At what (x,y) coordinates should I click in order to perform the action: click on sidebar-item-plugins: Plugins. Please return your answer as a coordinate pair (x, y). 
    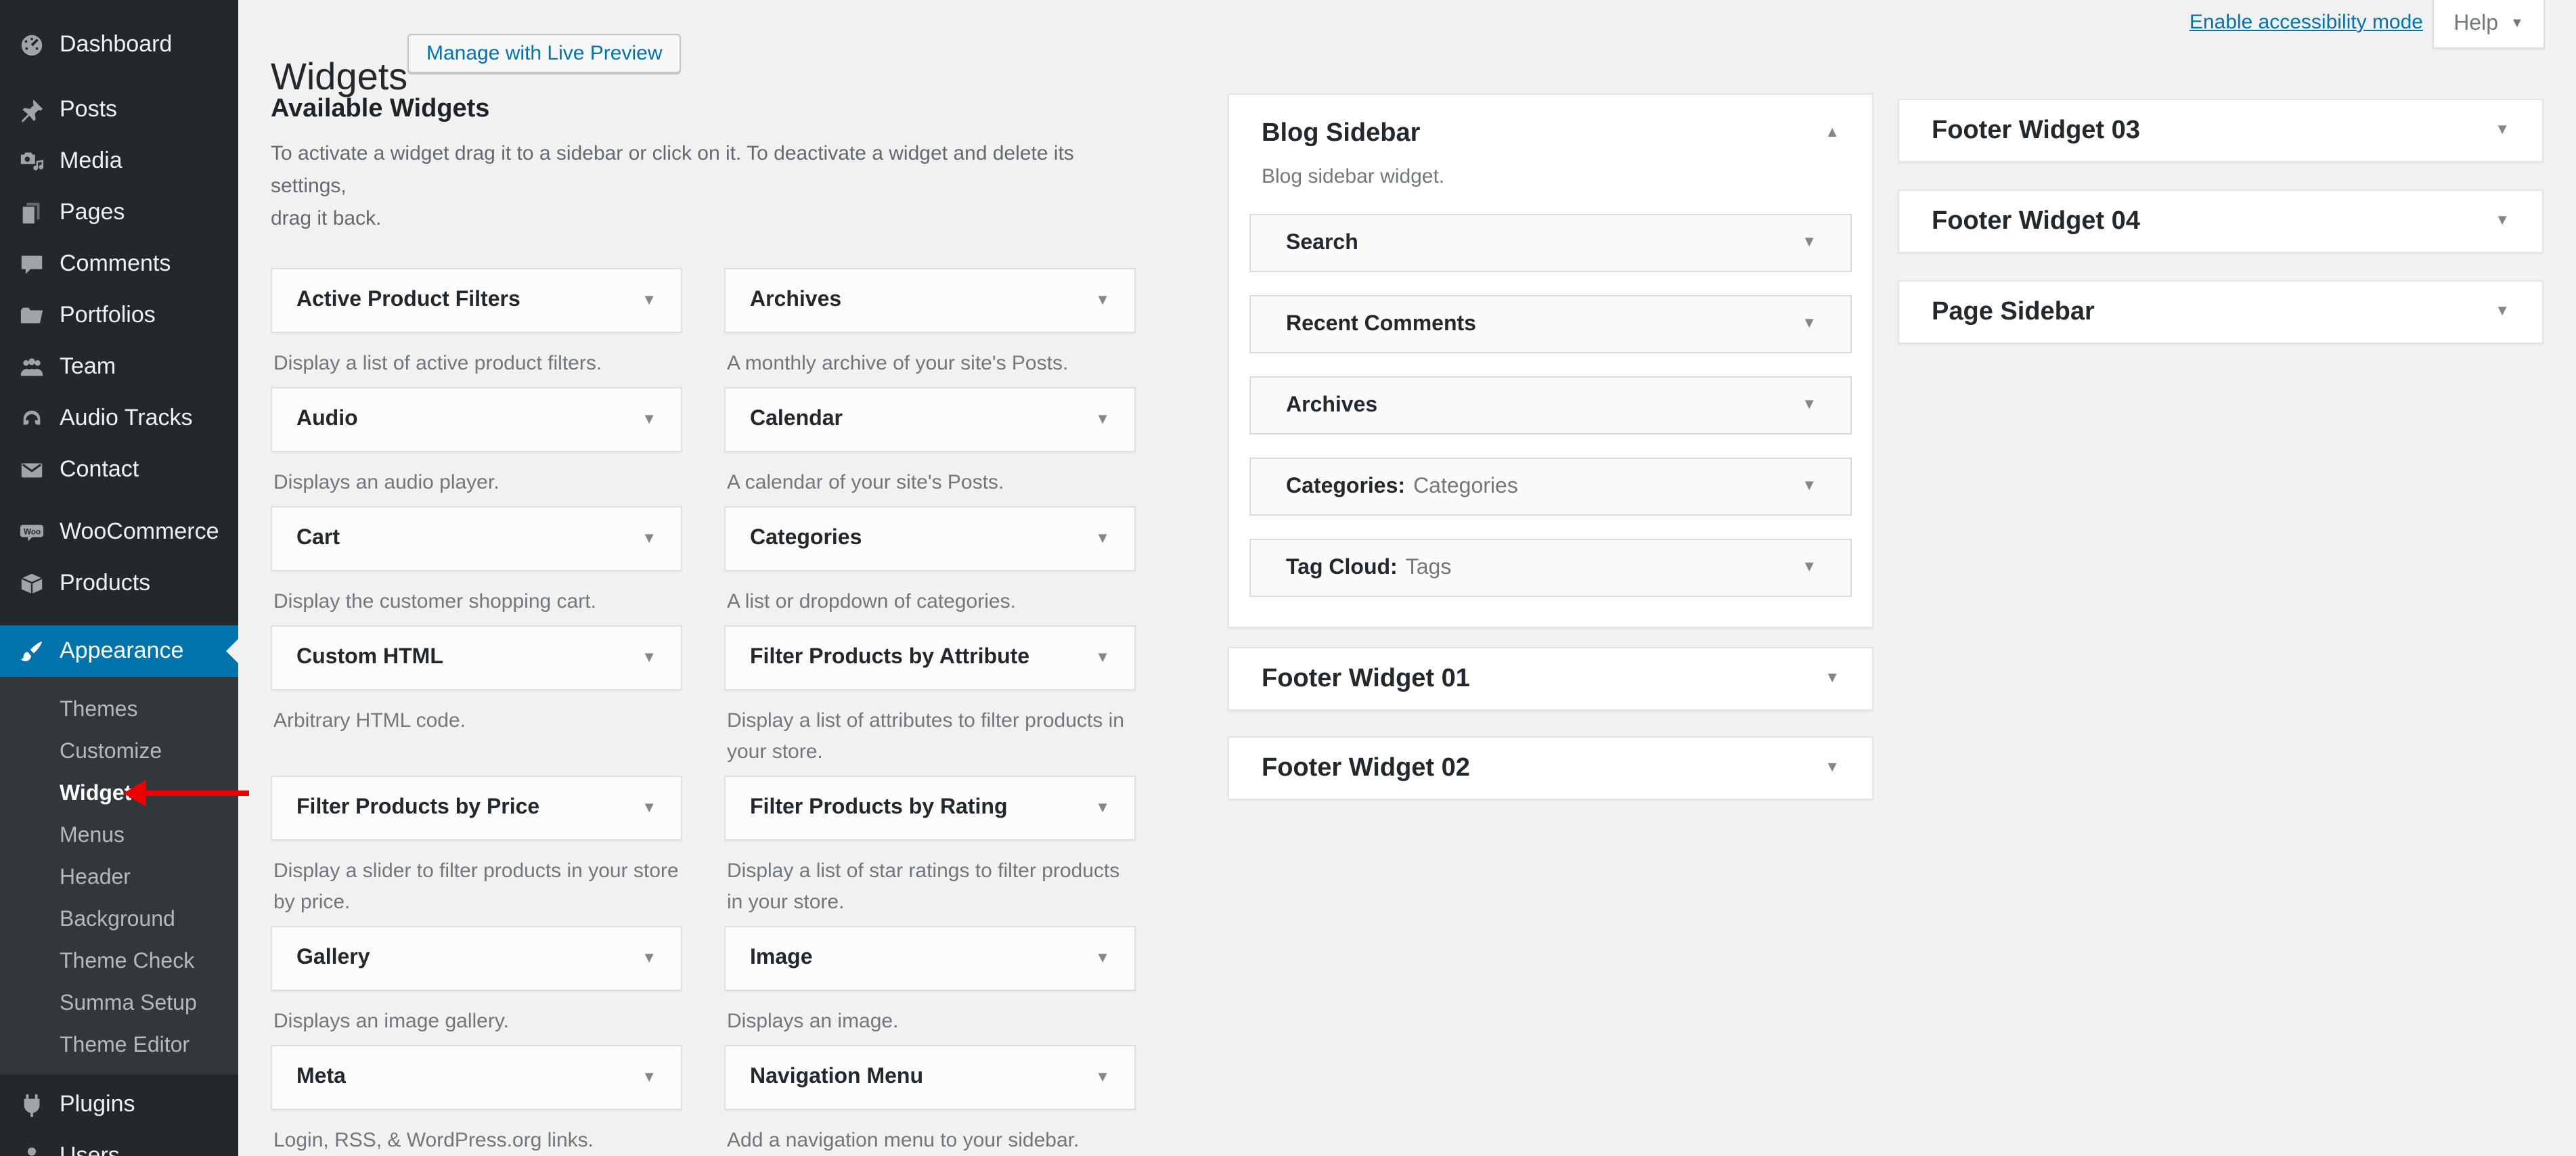
    Looking at the image, I should click on (119, 1104).